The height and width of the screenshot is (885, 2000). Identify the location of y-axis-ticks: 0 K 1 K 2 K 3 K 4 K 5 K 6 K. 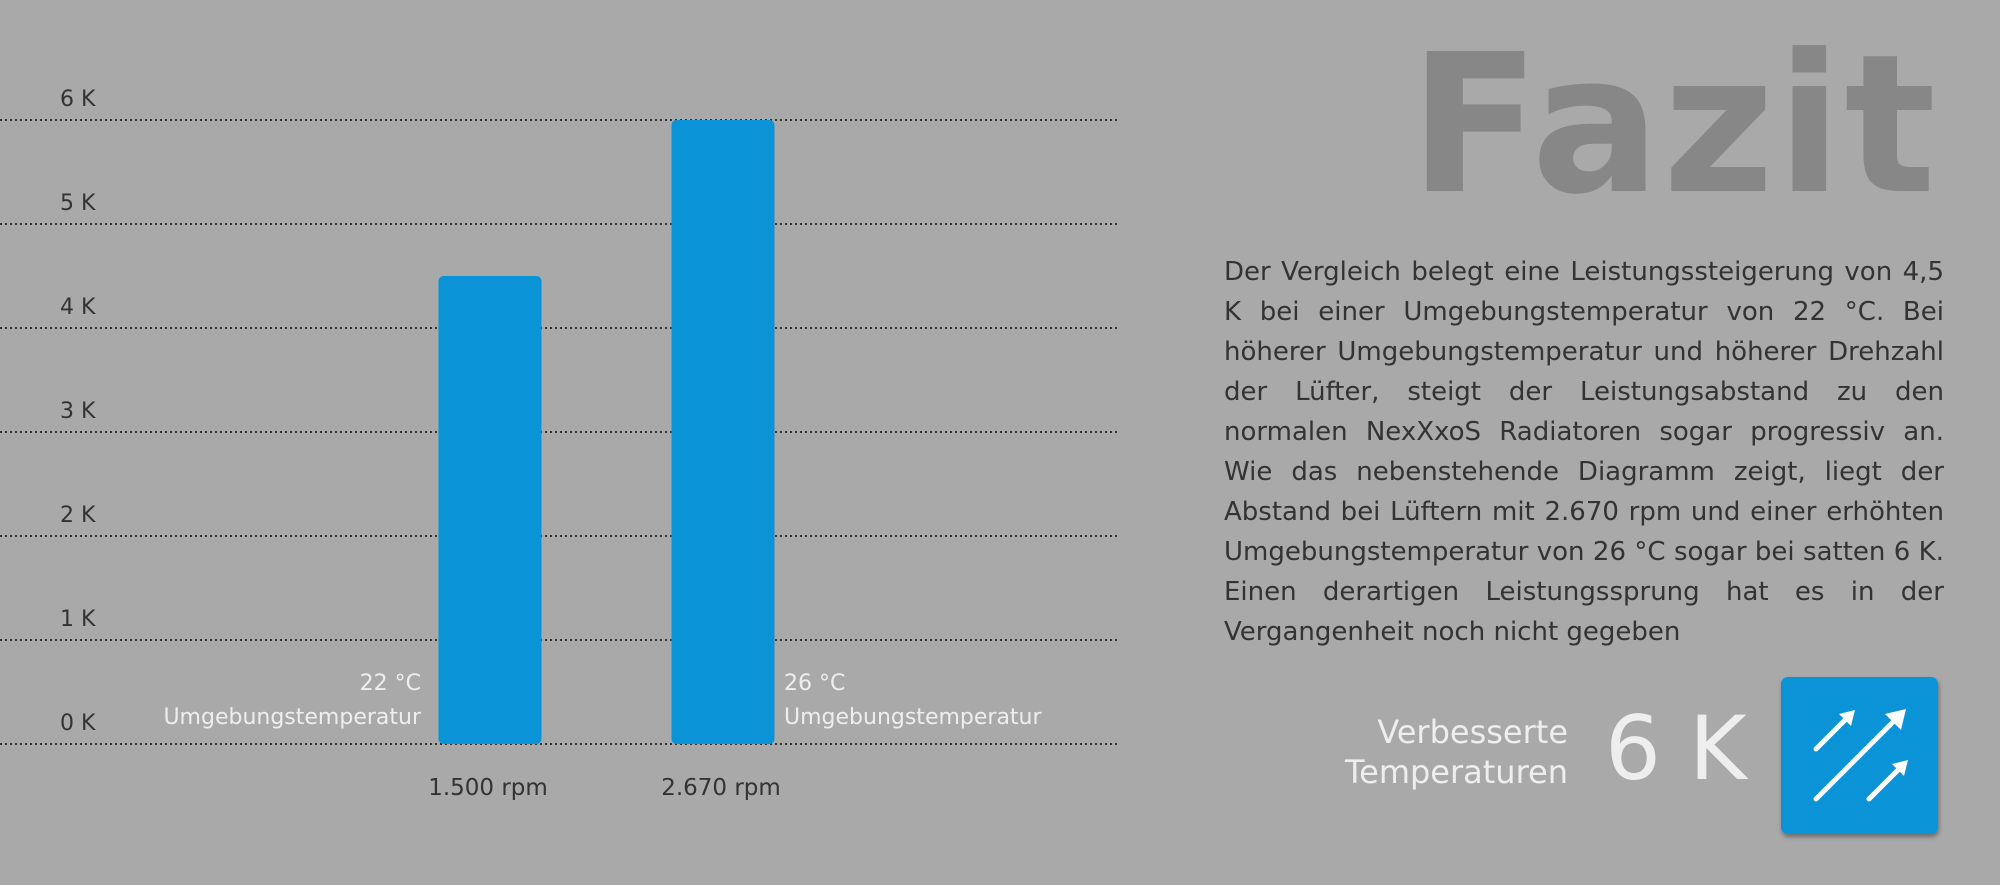
(78, 411).